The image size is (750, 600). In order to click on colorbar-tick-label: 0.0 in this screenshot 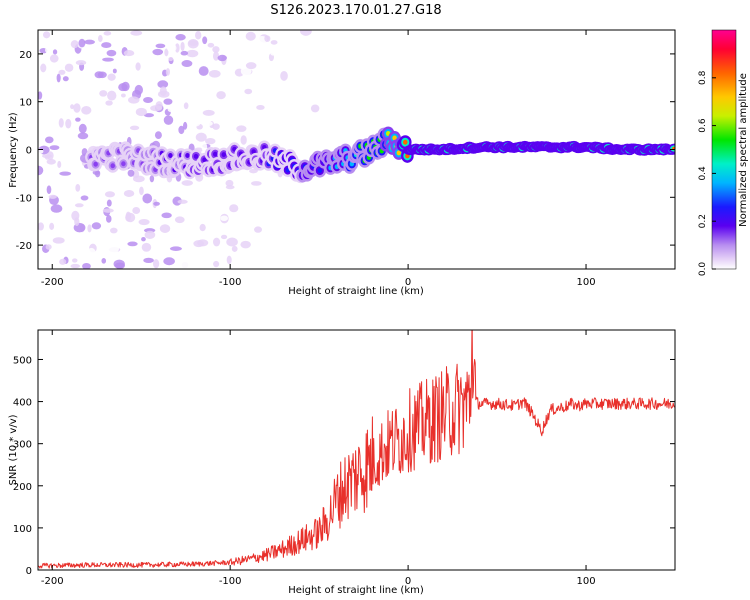, I will do `click(703, 269)`.